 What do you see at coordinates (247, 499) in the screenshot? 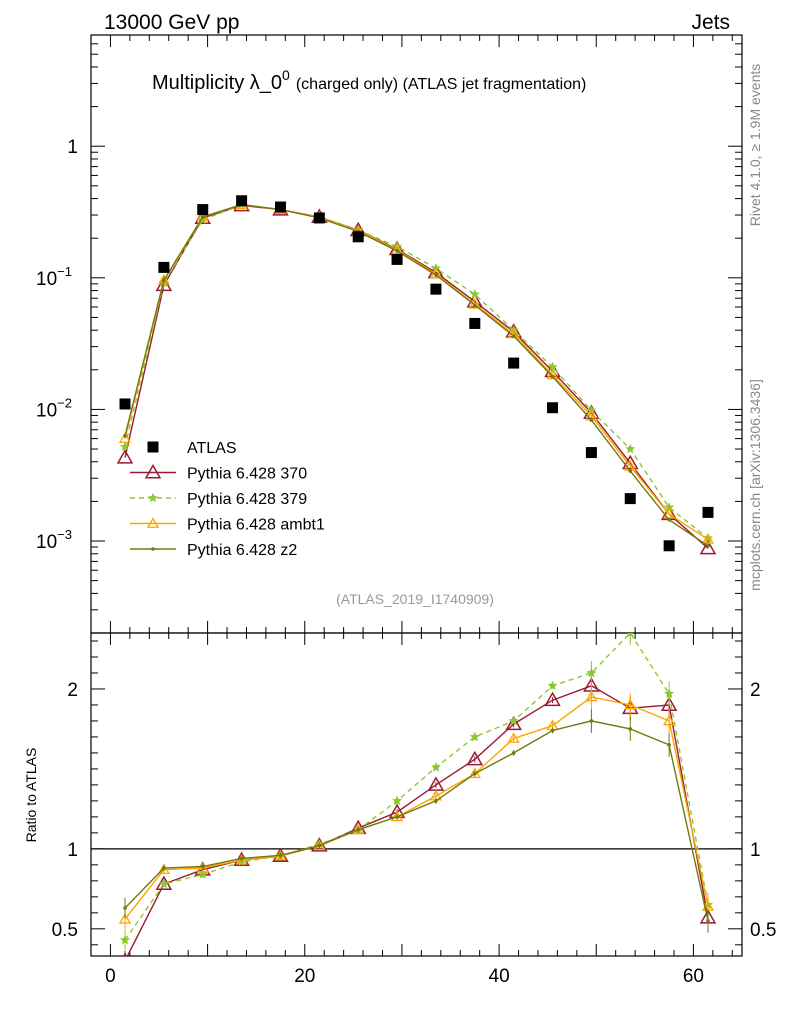
I see `legend-label: Pythia 6.428 379` at bounding box center [247, 499].